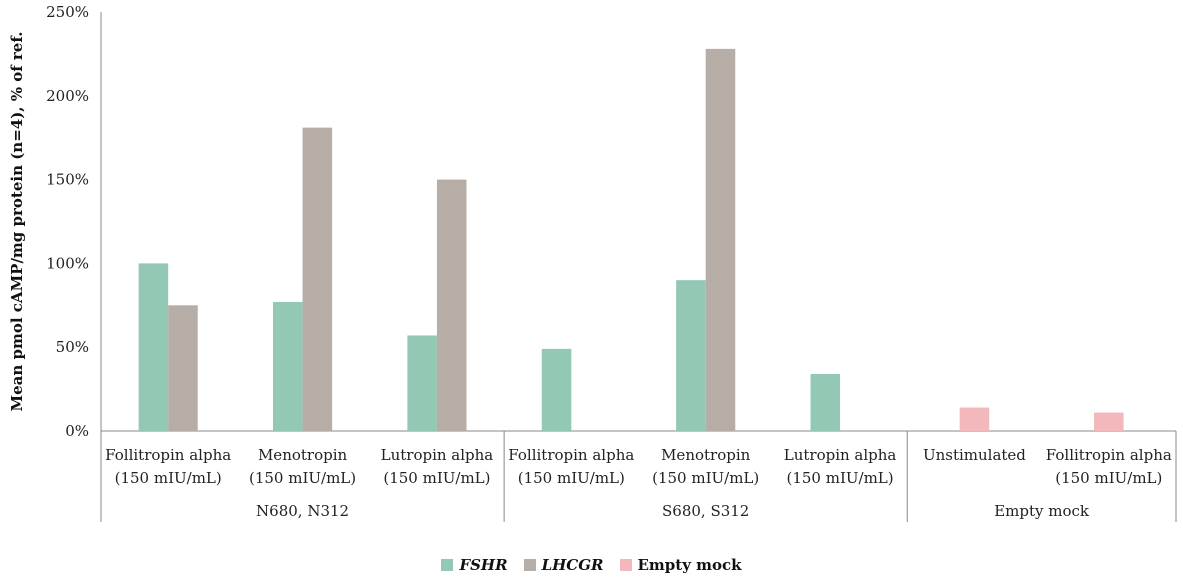 The image size is (1183, 582). I want to click on legend-item-empty-mock: Empty mock, so click(680, 565).